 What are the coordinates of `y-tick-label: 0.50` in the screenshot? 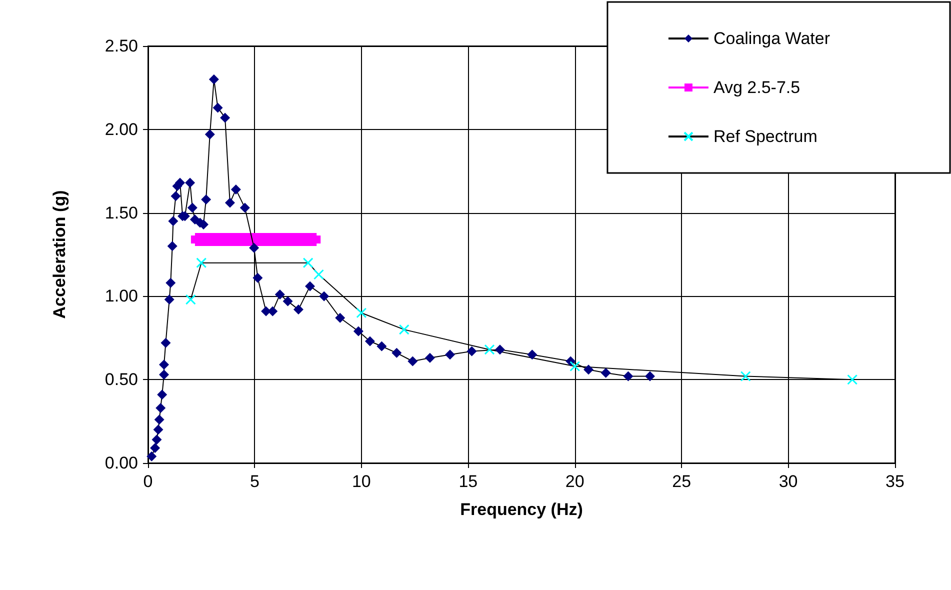 It's located at (121, 380).